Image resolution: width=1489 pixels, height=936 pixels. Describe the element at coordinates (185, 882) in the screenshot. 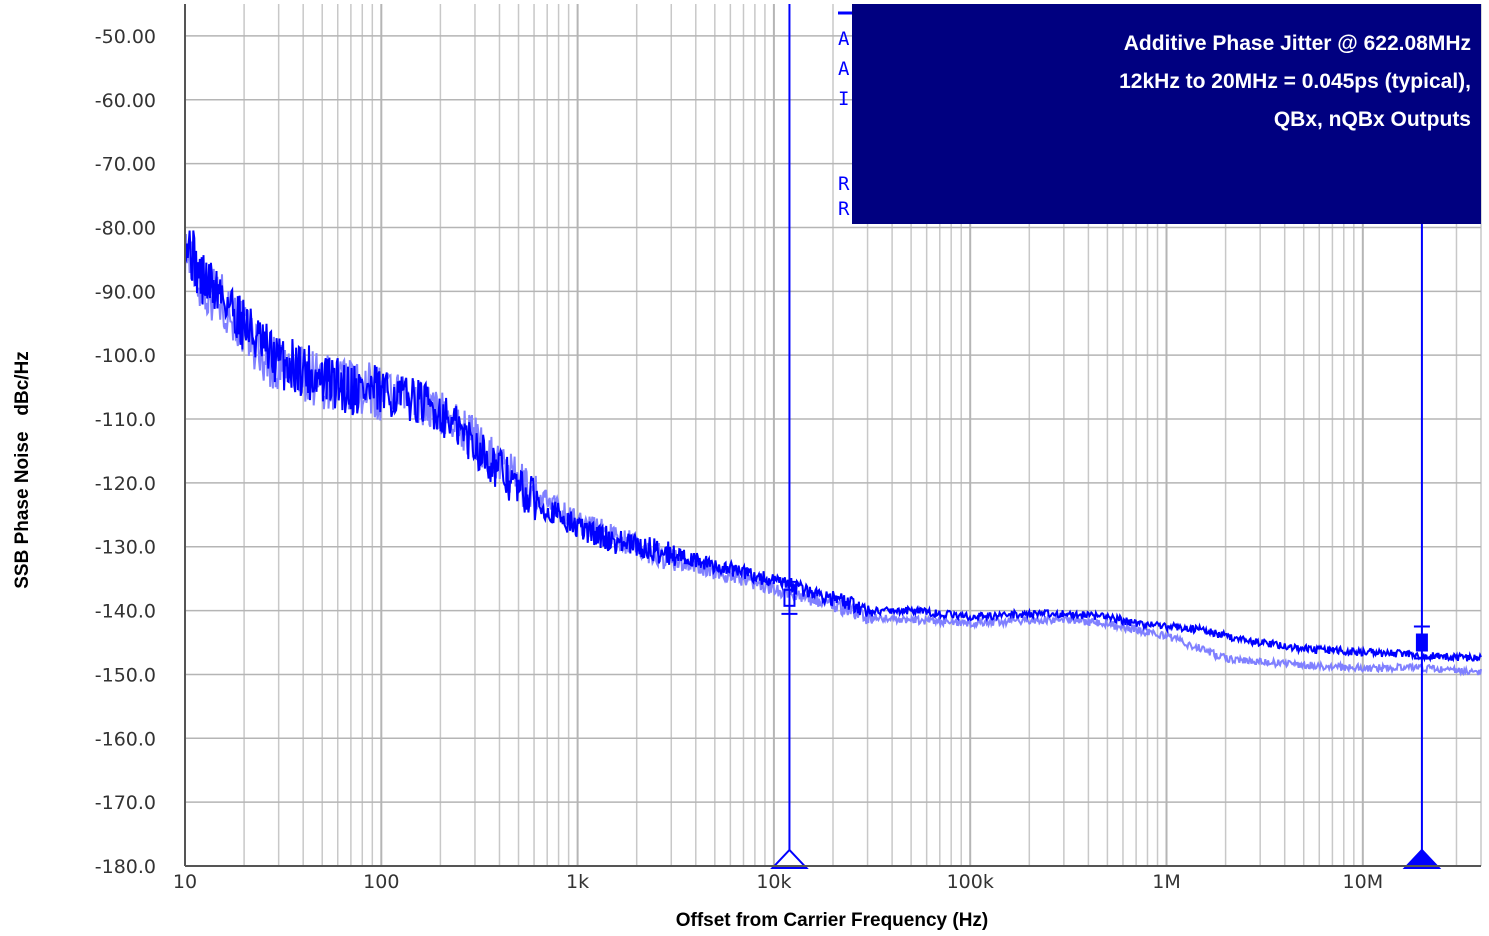

I see `x-tick-label: 10` at that location.